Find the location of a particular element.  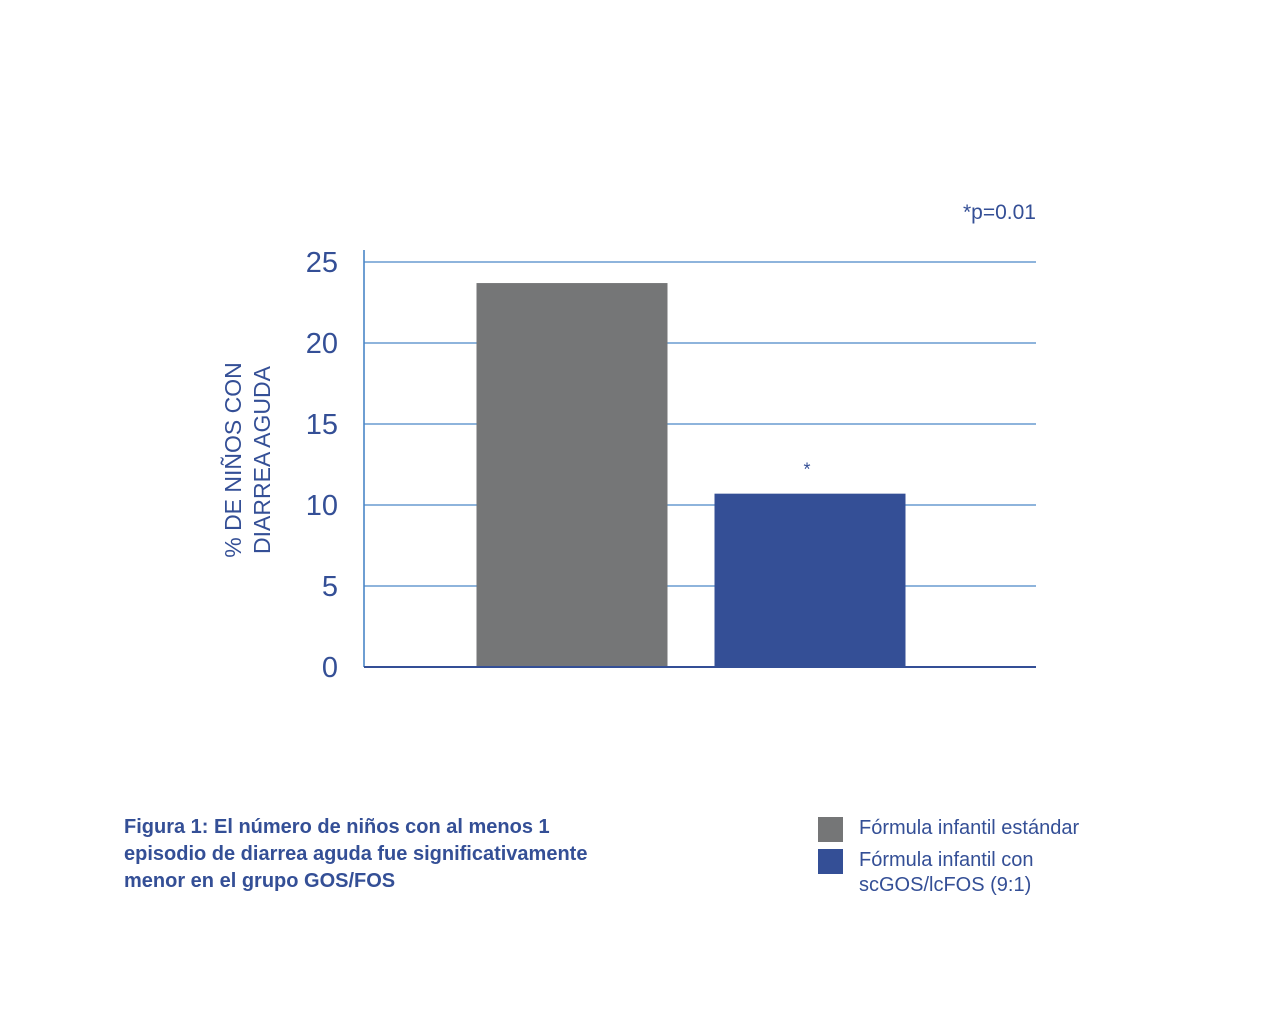

legend-label: Fórmula infantil con is located at coordinates (946, 860).